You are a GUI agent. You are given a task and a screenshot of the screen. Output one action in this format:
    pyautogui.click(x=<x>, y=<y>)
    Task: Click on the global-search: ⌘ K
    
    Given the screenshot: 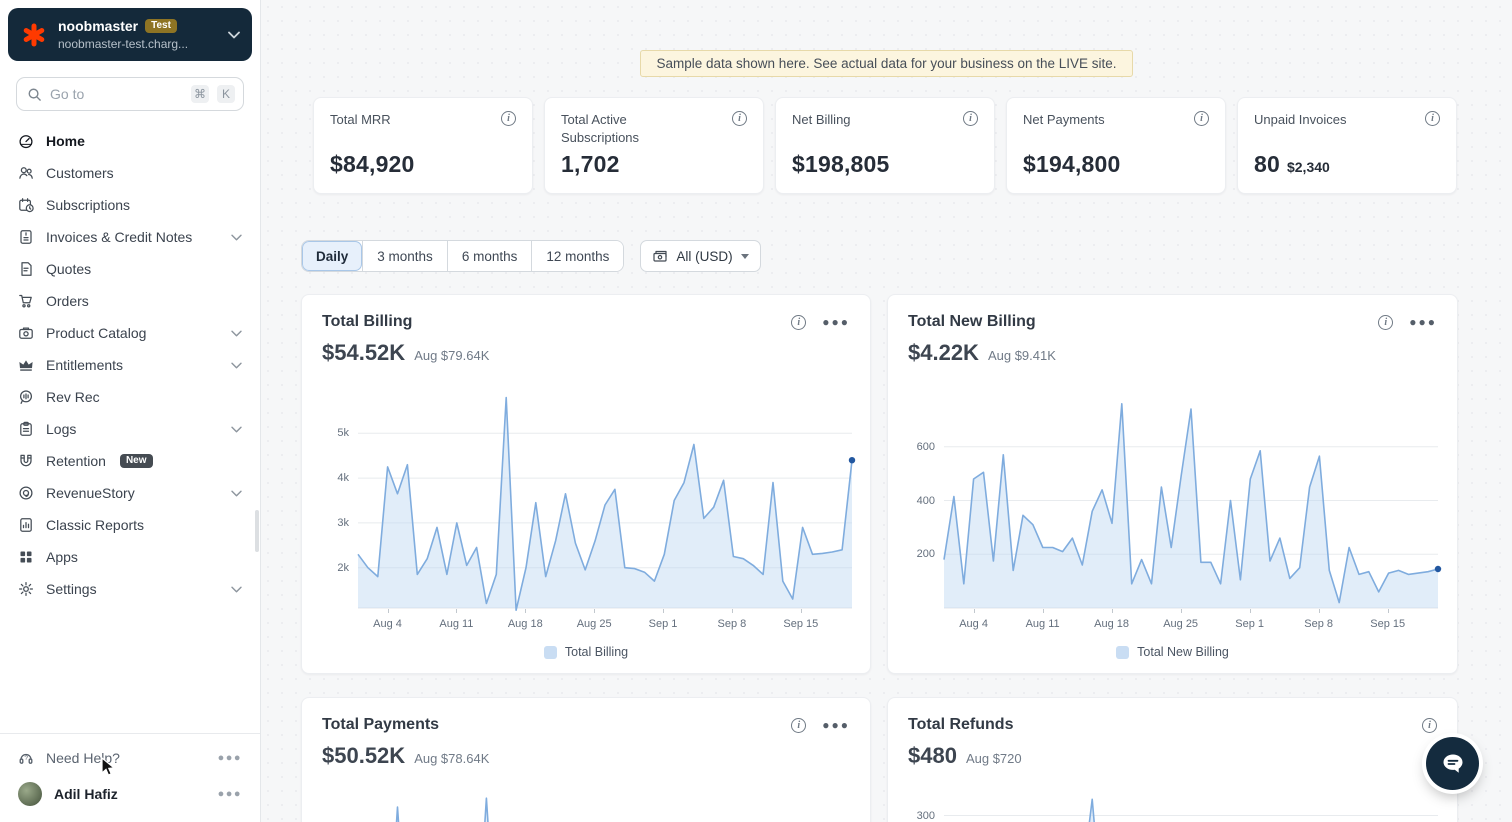 What is the action you would take?
    pyautogui.click(x=130, y=94)
    